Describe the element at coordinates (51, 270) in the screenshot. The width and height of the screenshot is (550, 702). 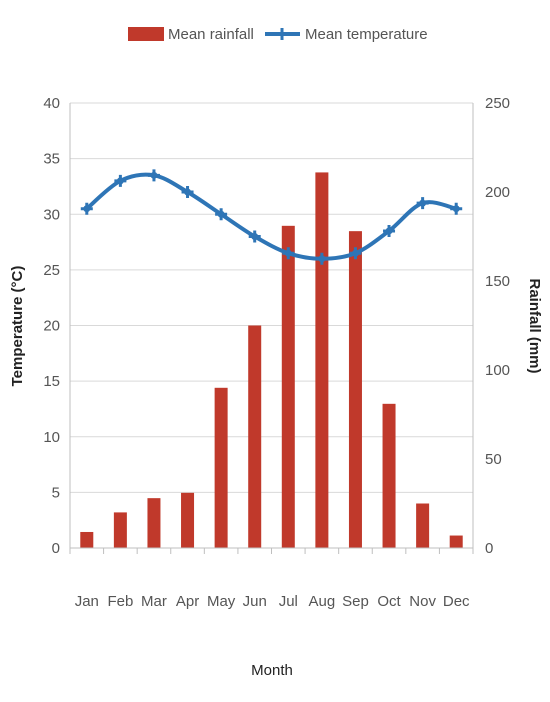
I see `y-left-tick-label: 25` at that location.